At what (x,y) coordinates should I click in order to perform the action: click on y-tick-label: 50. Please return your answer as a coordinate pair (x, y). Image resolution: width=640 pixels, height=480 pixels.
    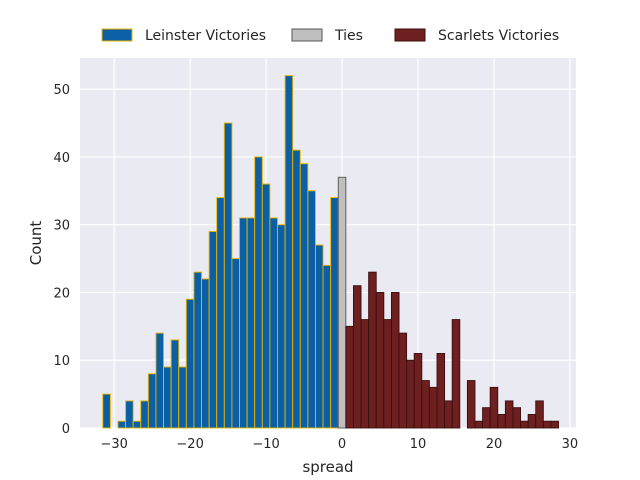
    Looking at the image, I should click on (61, 90).